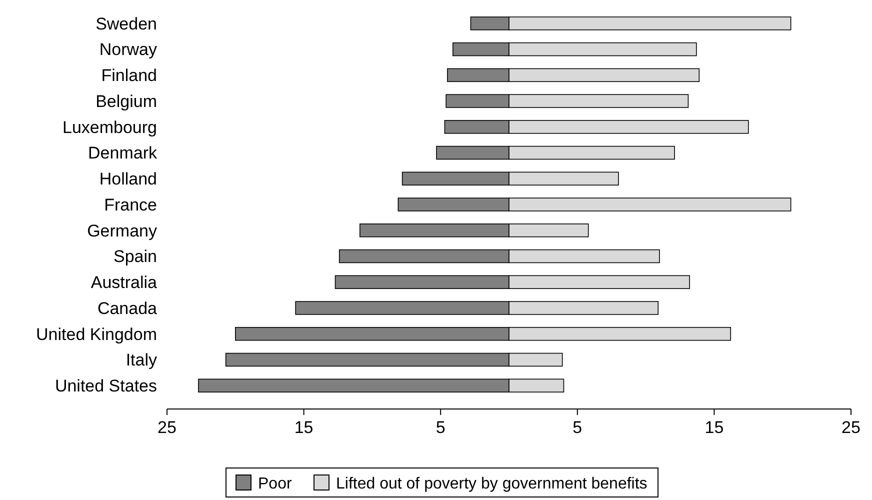 This screenshot has width=872, height=500. Describe the element at coordinates (123, 153) in the screenshot. I see `y-tick-label: Denmark` at that location.